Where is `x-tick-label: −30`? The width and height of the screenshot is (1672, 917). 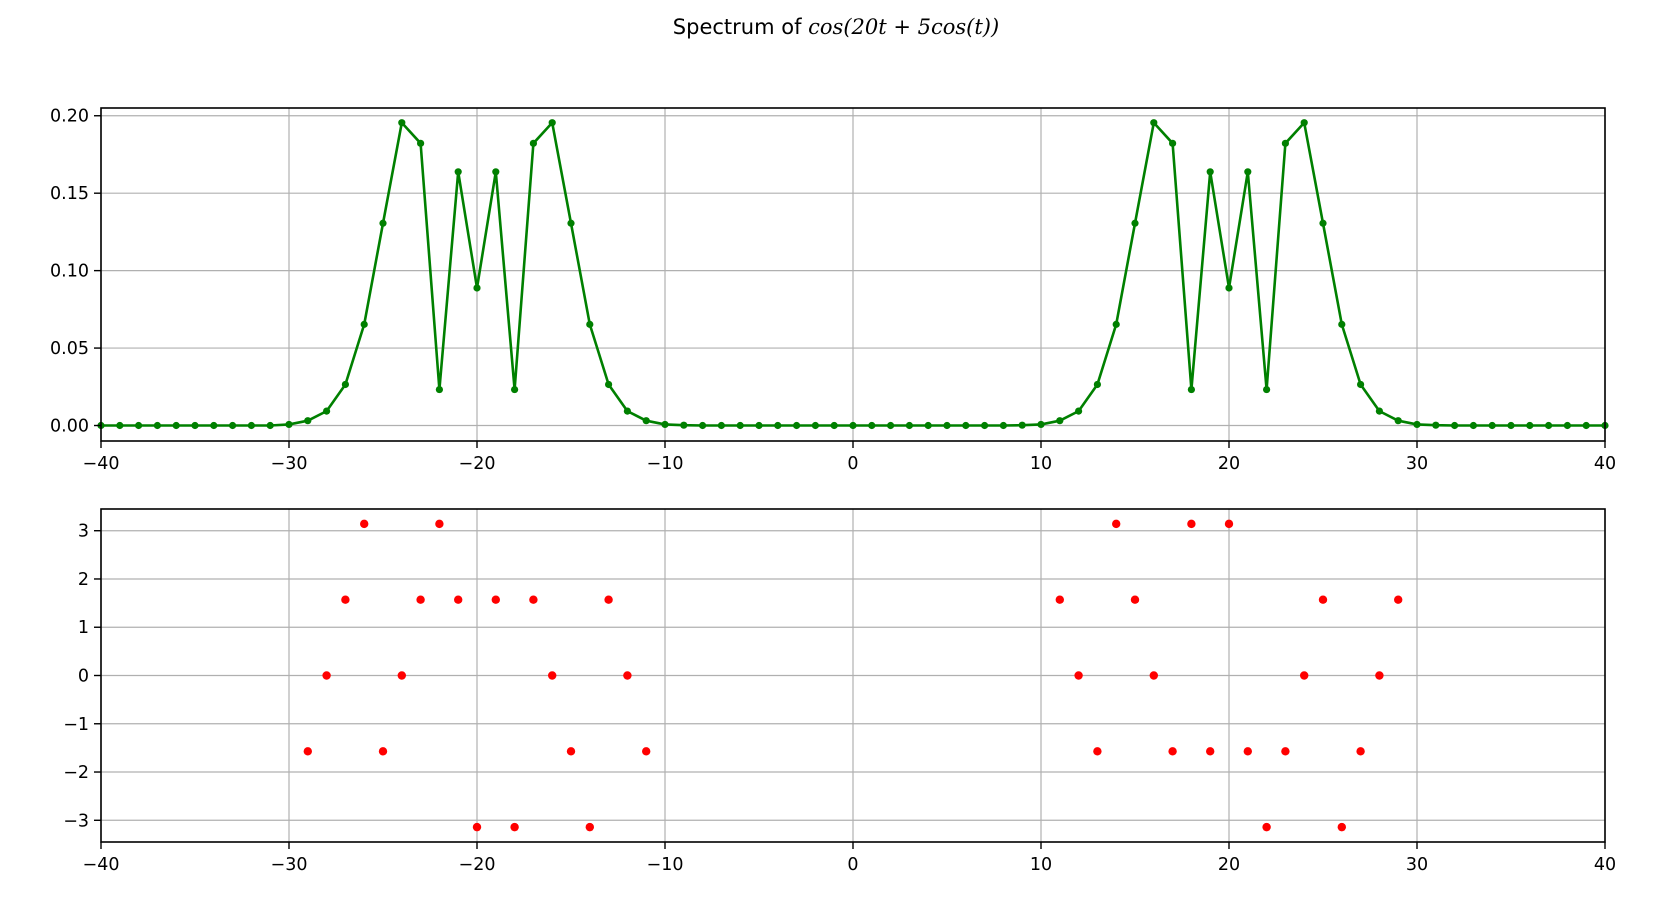 x-tick-label: −30 is located at coordinates (289, 464).